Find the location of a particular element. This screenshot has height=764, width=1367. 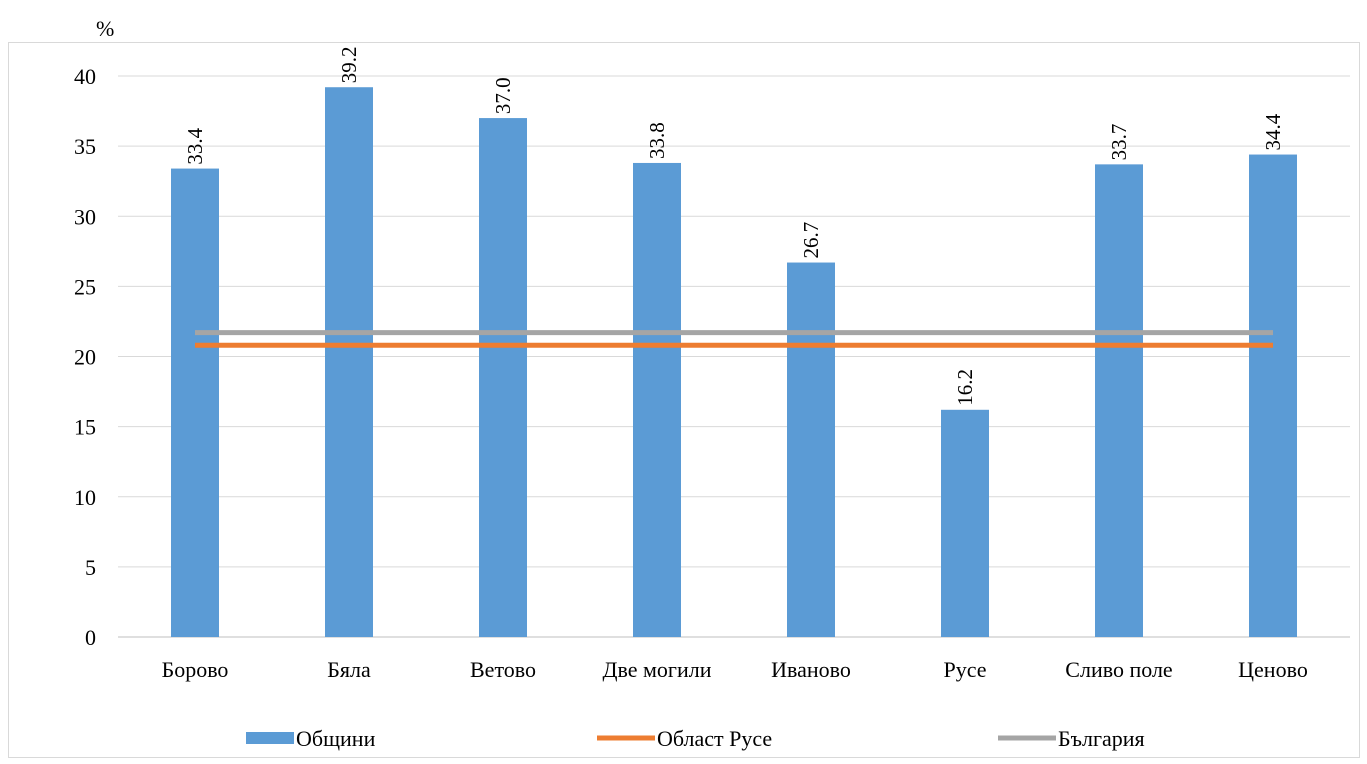

x-tick-label: Русе is located at coordinates (964, 669).